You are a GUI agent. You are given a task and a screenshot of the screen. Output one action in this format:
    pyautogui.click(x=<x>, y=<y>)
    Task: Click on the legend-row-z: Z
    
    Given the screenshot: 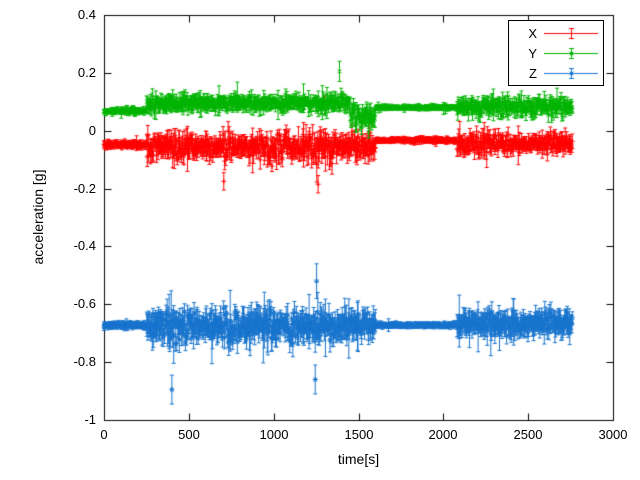 What is the action you would take?
    pyautogui.click(x=555, y=73)
    